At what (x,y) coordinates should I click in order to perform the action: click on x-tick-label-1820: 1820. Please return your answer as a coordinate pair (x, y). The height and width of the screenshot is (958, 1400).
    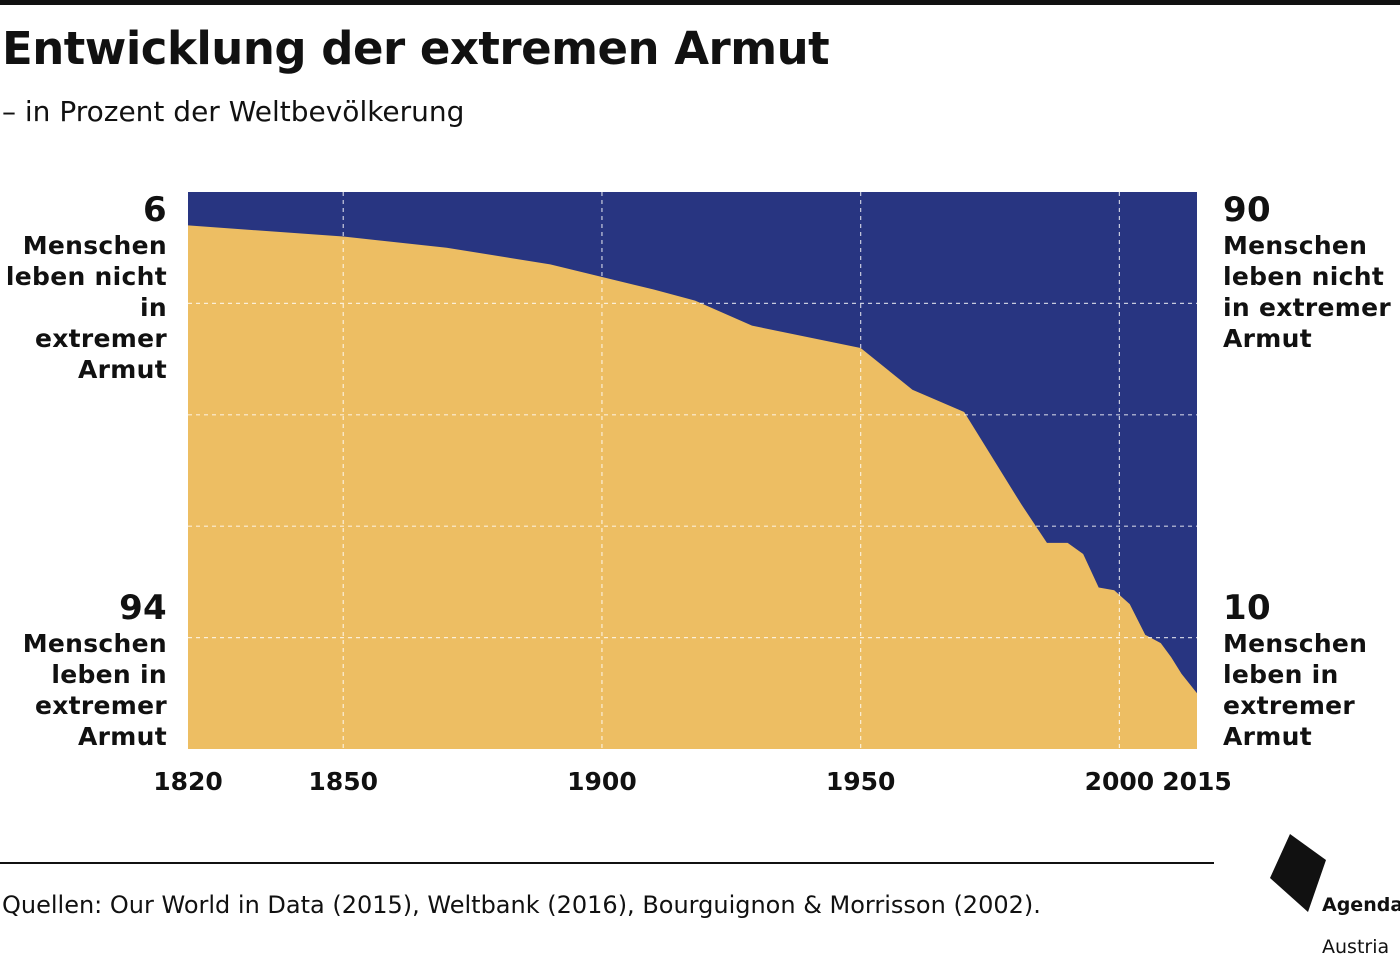
    Looking at the image, I should click on (188, 781).